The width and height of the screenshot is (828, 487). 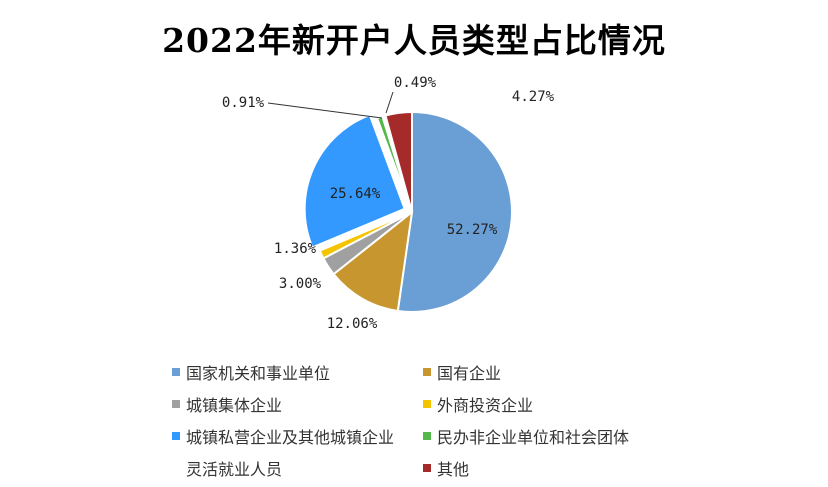 What do you see at coordinates (472, 230) in the screenshot?
I see `data-label-1: 52.27%` at bounding box center [472, 230].